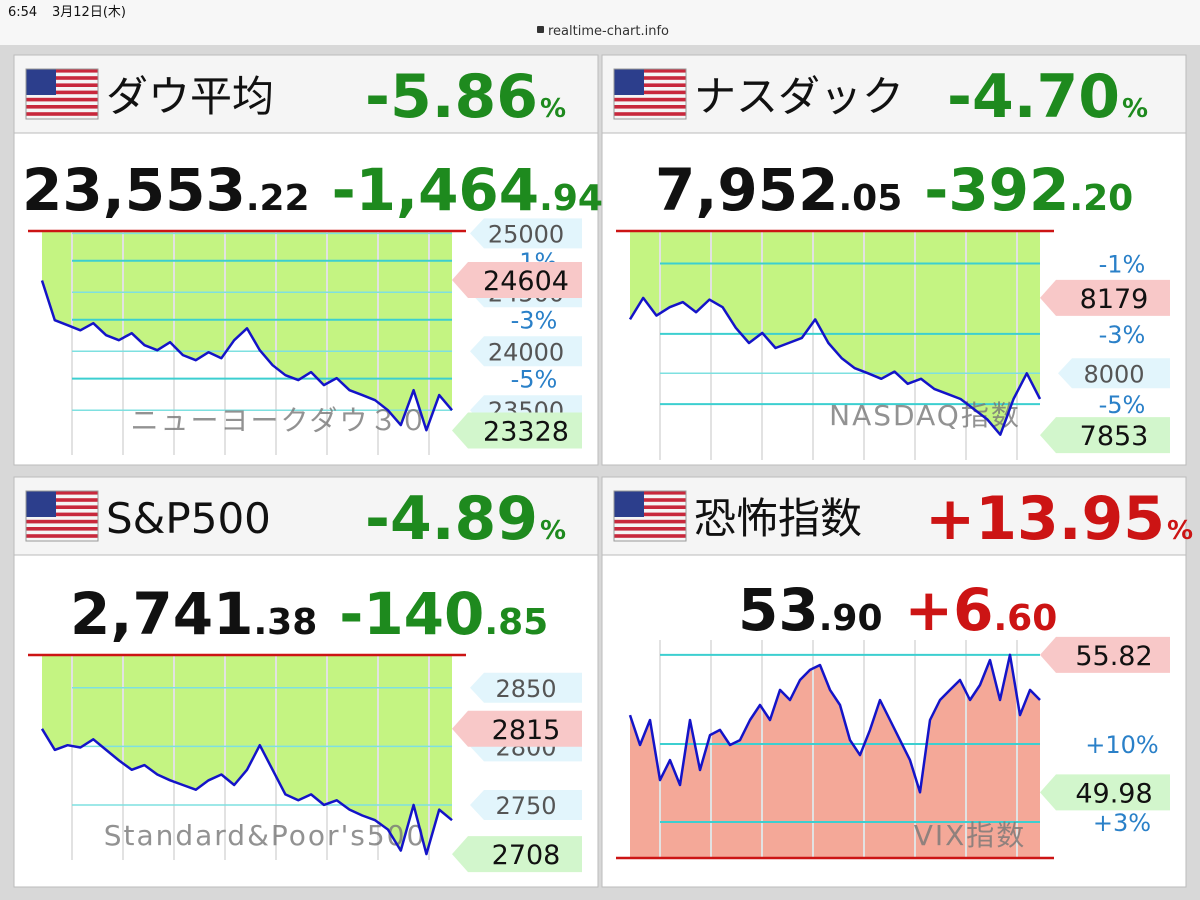 The image size is (1200, 900). What do you see at coordinates (851, 618) in the screenshot?
I see `price-decimals: .90` at bounding box center [851, 618].